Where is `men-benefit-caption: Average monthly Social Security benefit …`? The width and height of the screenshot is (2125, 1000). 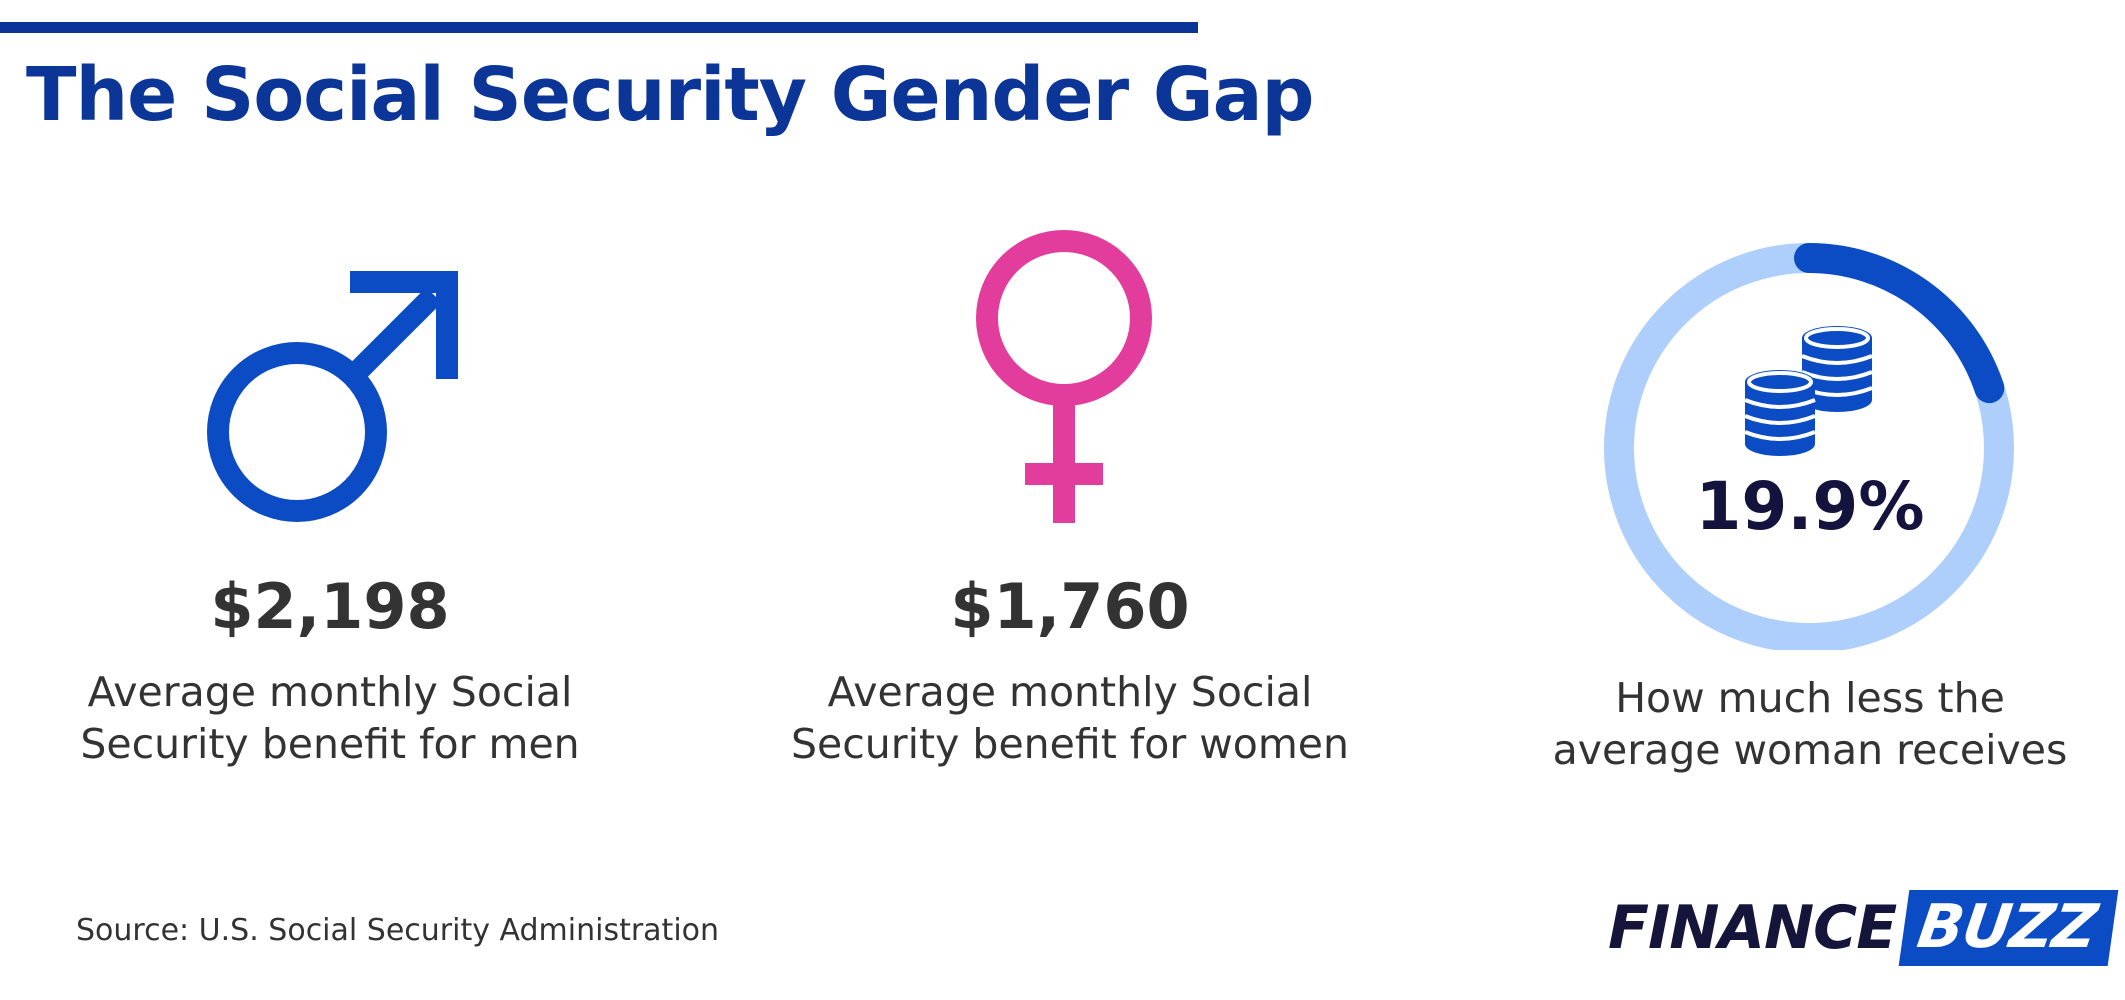
men-benefit-caption: Average monthly Social Security benefit … is located at coordinates (330, 718).